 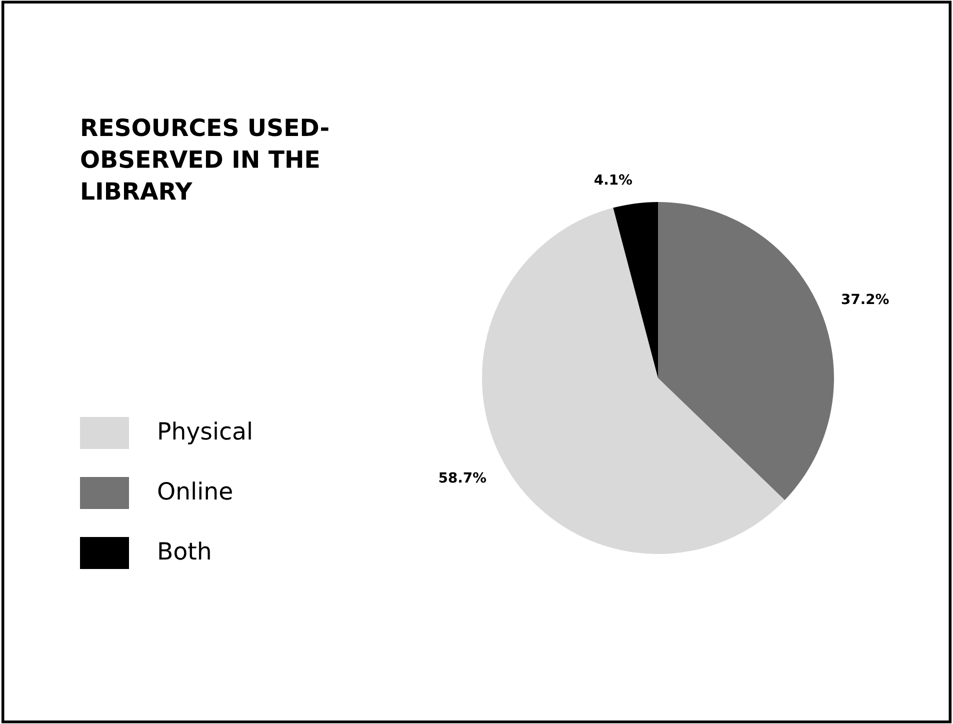 I want to click on data-label: 58.7%, so click(x=462, y=477).